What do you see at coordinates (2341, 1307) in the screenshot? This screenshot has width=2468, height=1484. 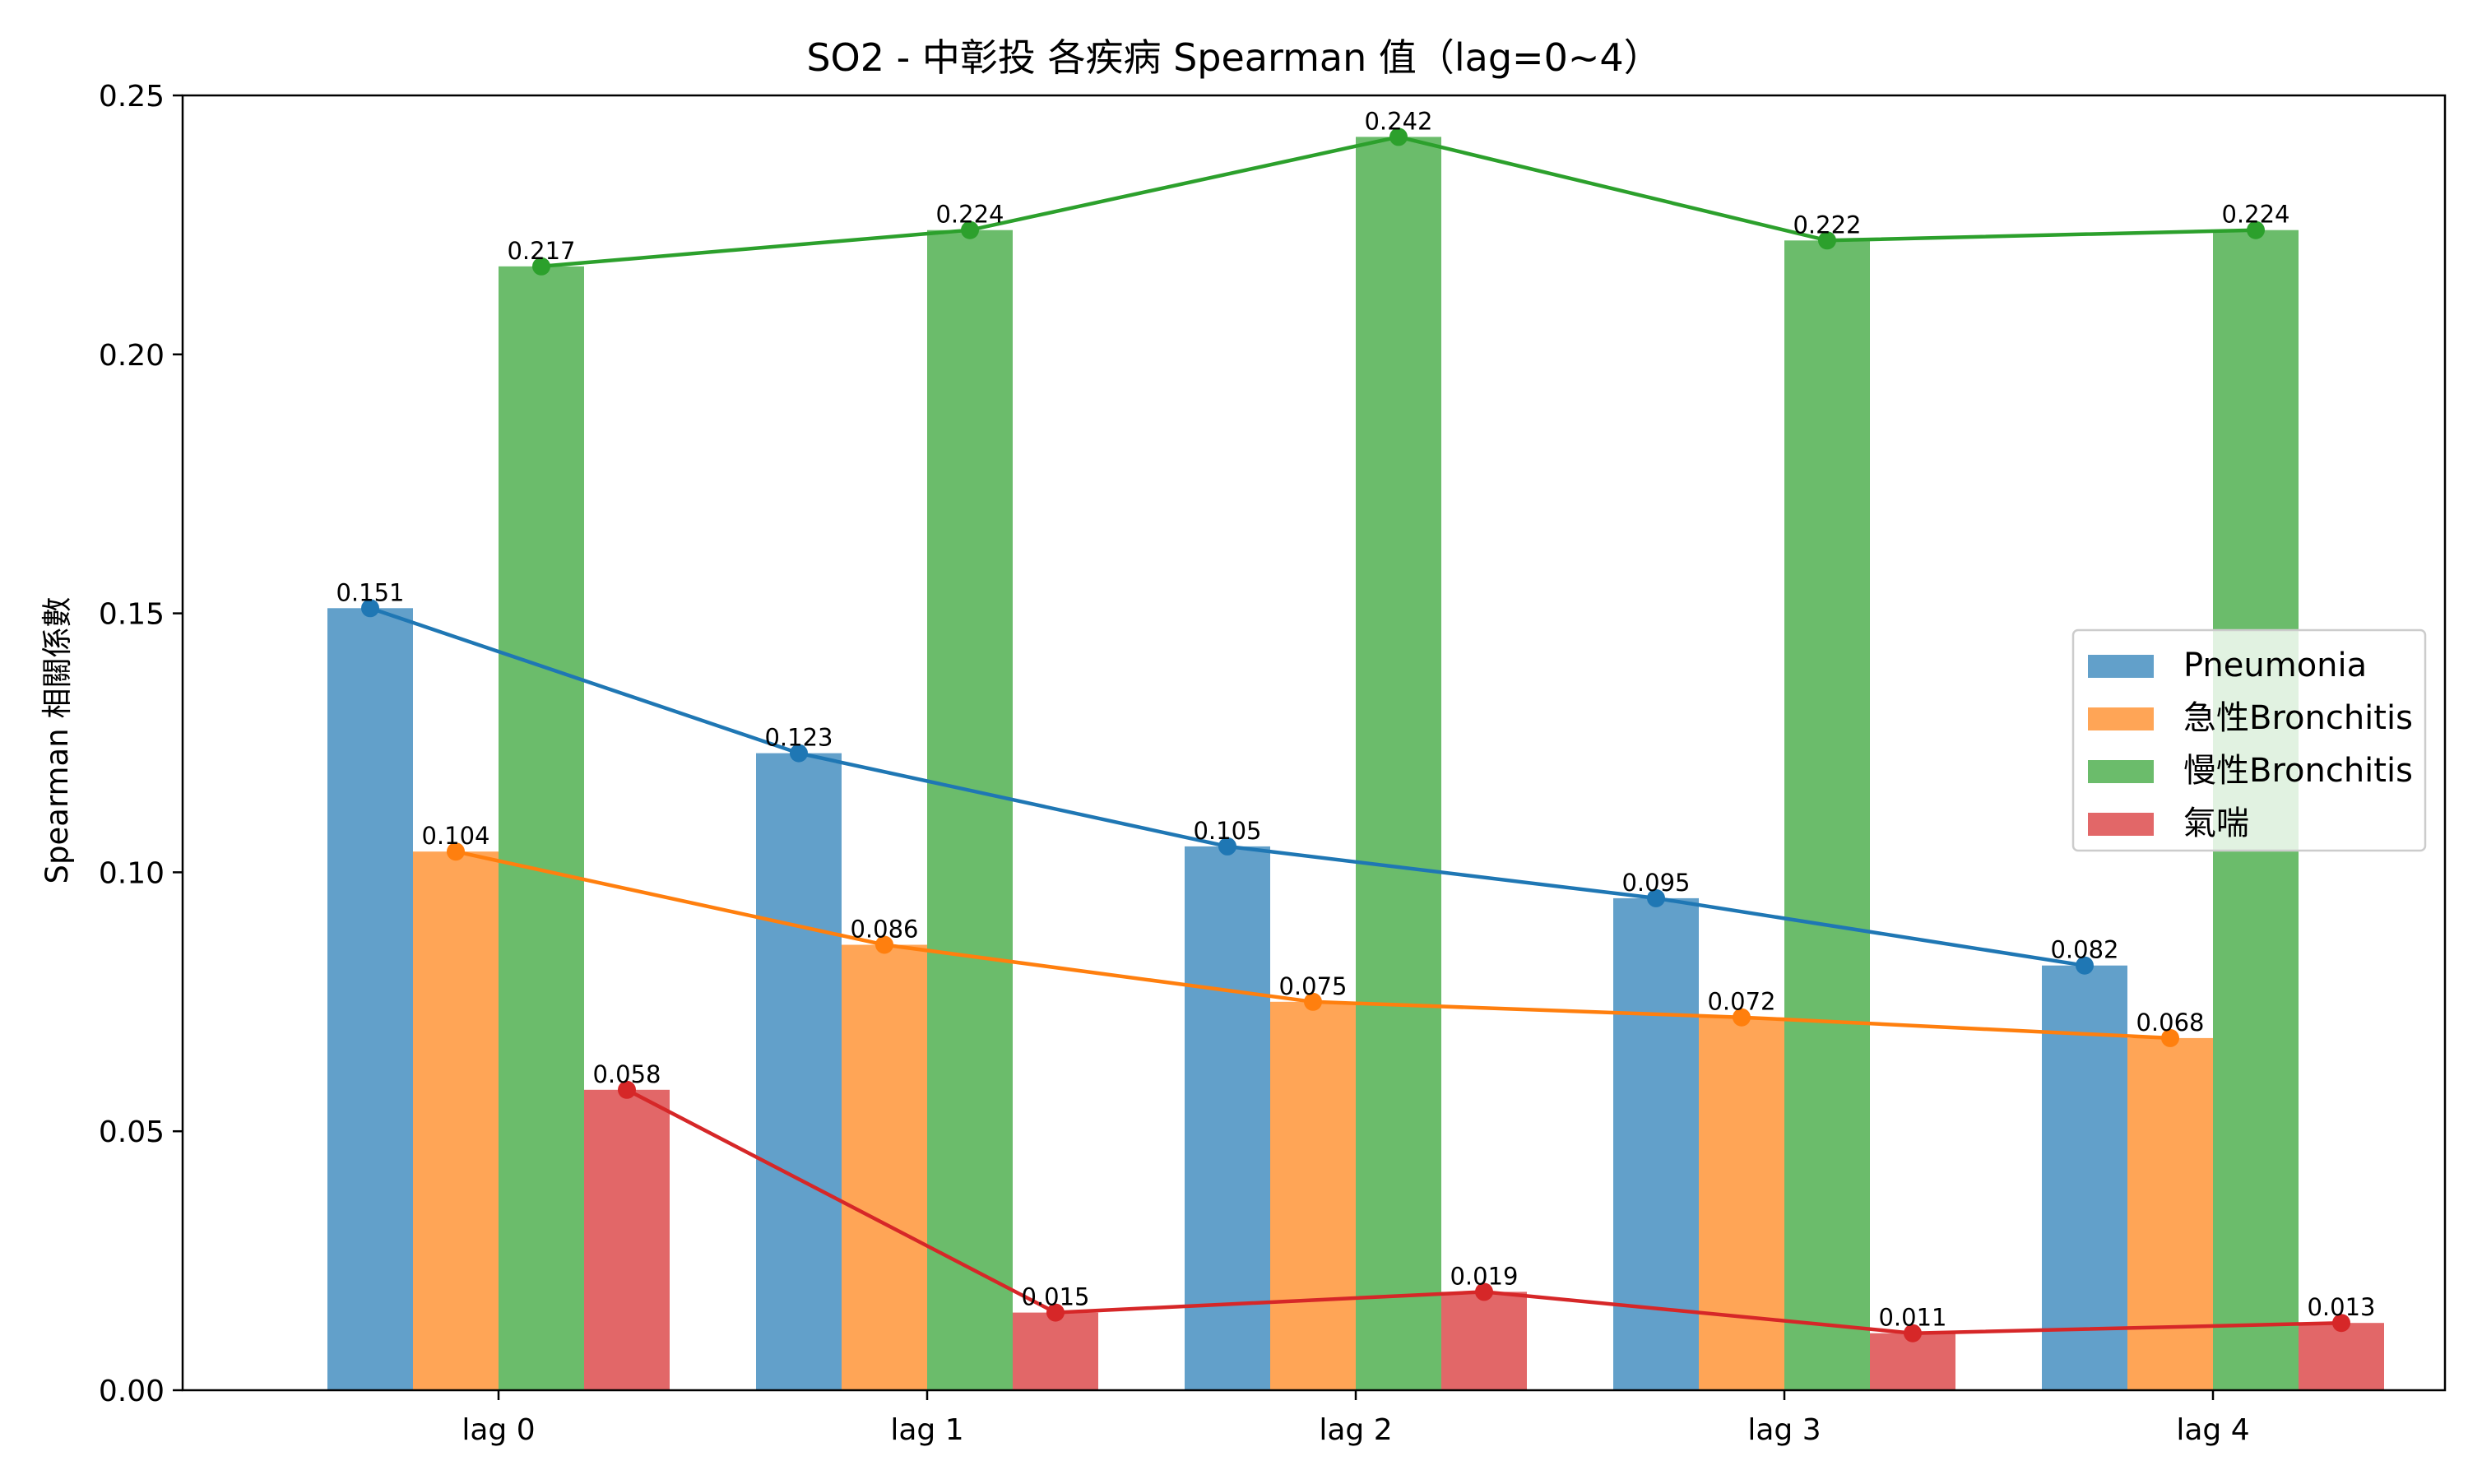 I see `data-label: 0.013` at bounding box center [2341, 1307].